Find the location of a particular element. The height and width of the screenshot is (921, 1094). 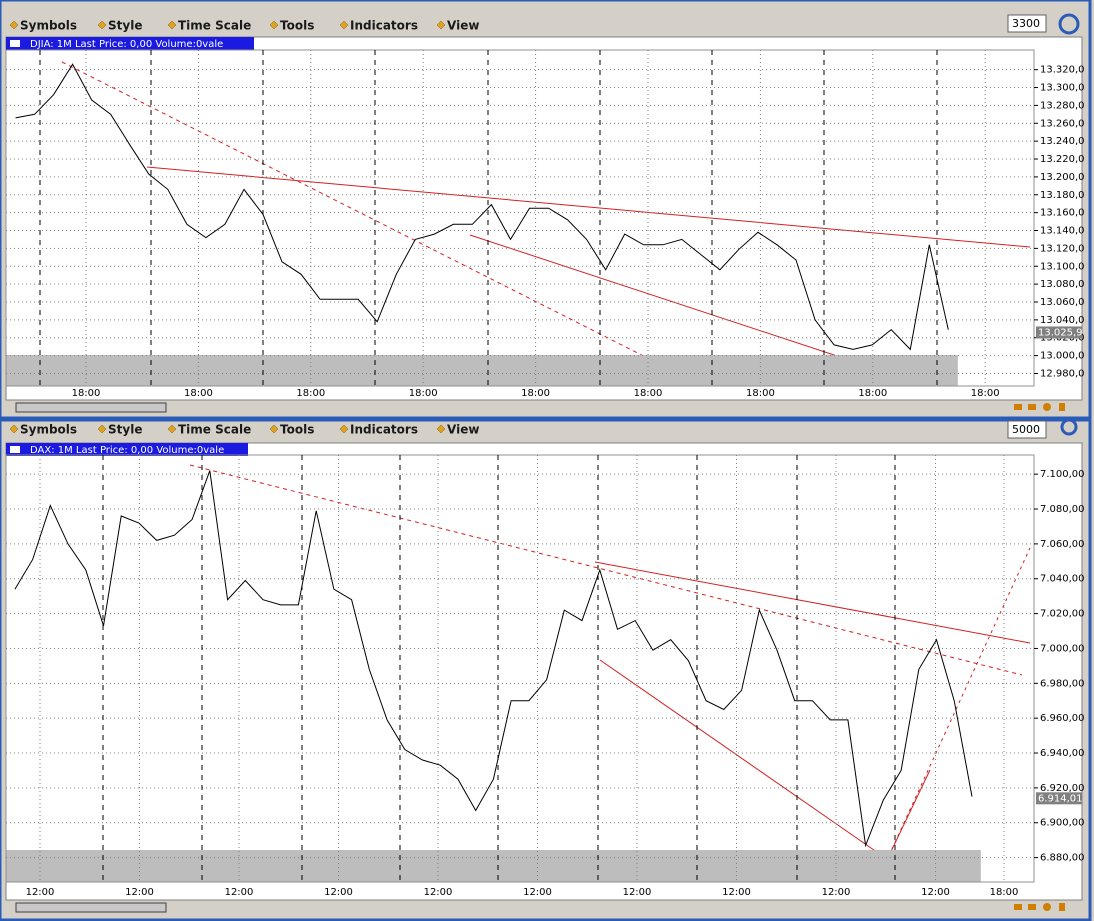

y-tick-label: 13.100,0 is located at coordinates (1062, 266).